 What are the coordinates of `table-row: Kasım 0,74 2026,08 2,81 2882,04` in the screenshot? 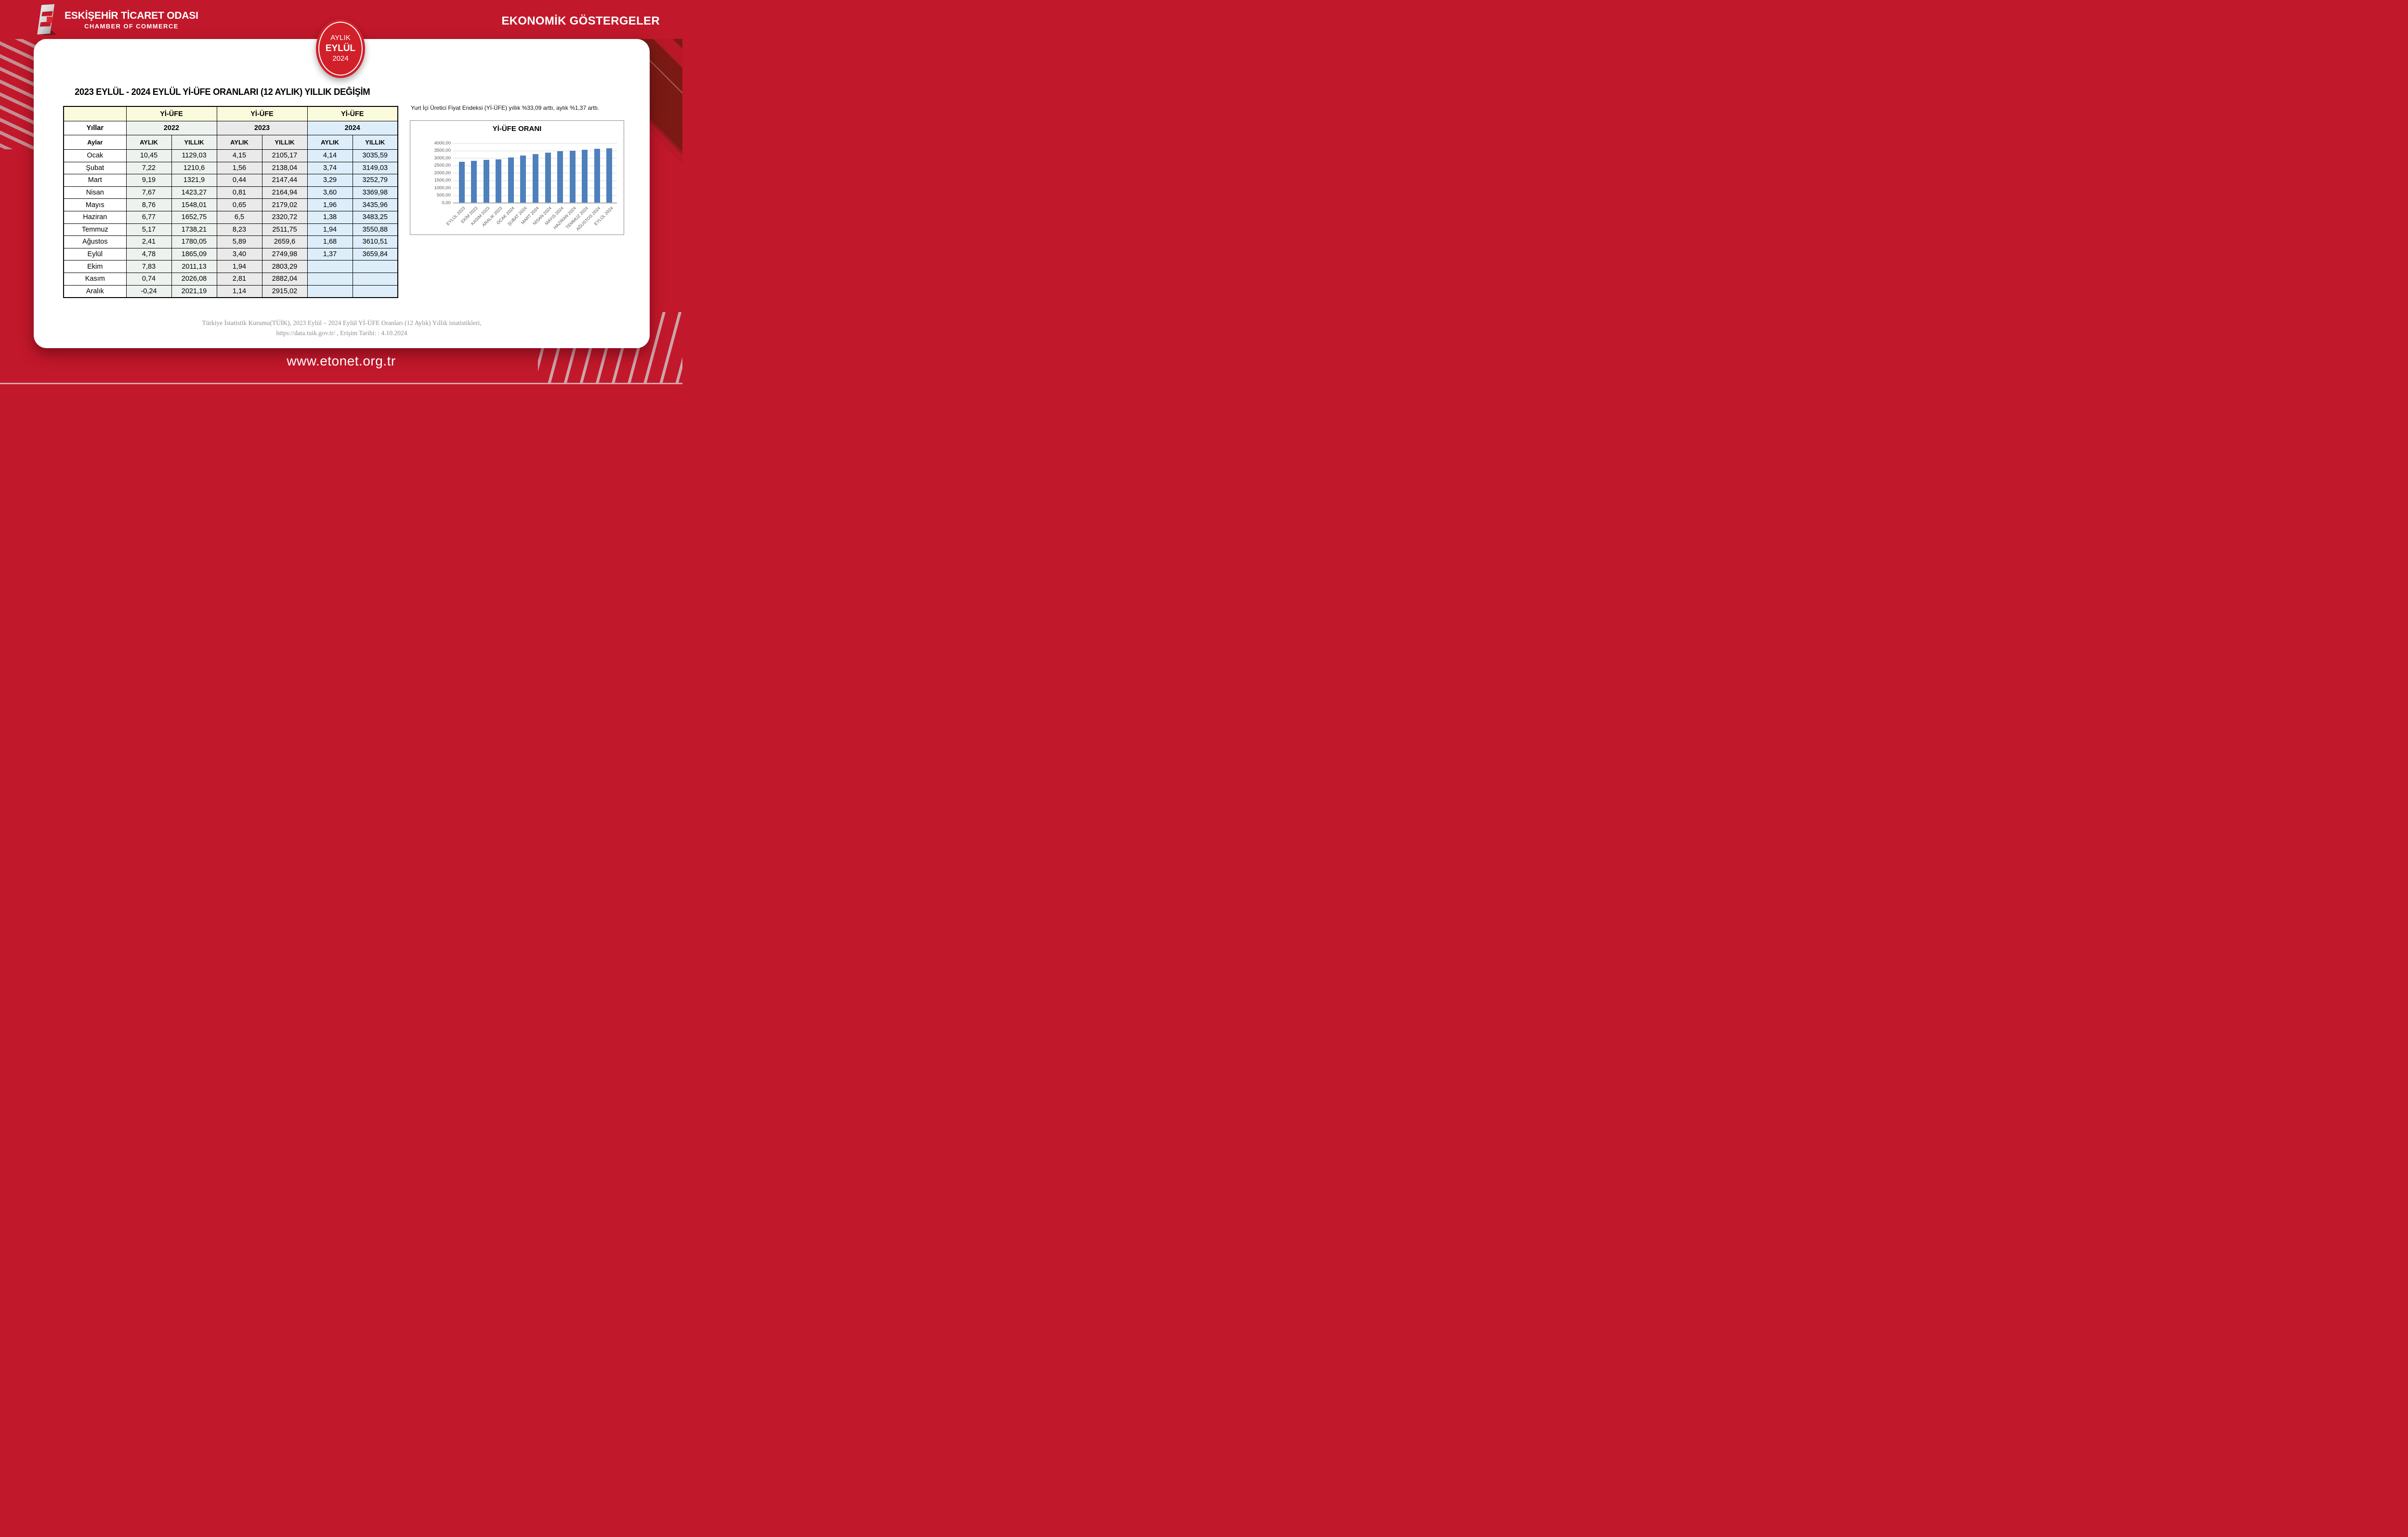 It's located at (230, 279).